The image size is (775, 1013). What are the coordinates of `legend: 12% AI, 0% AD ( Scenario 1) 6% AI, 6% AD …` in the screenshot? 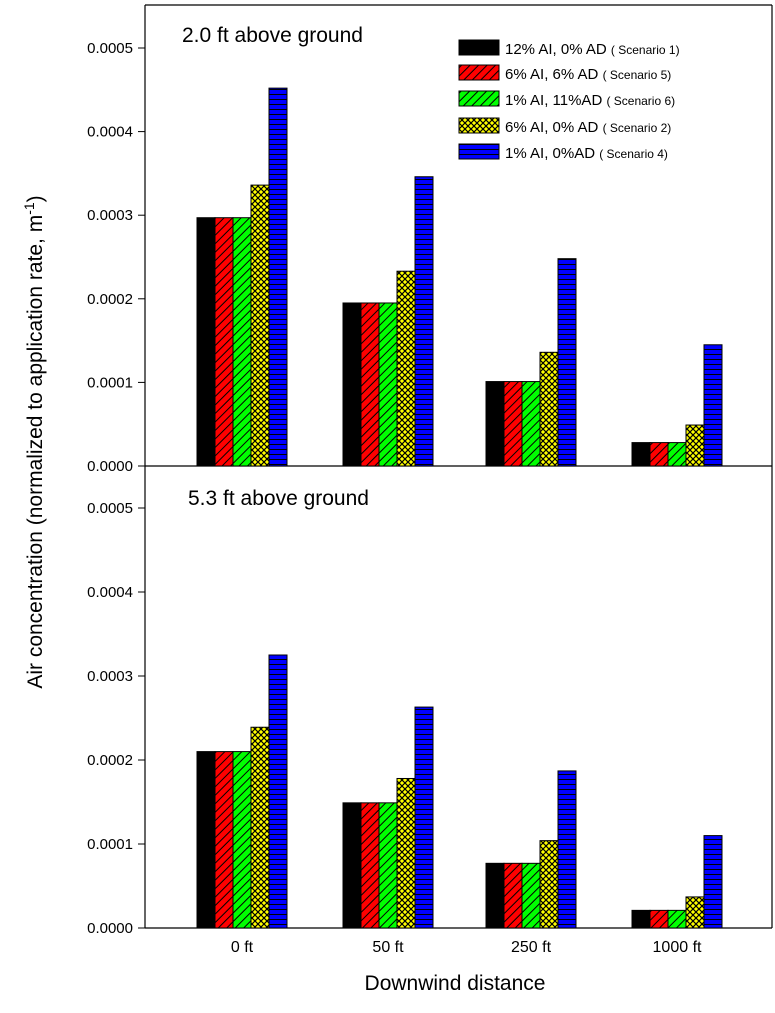 It's located at (569, 100).